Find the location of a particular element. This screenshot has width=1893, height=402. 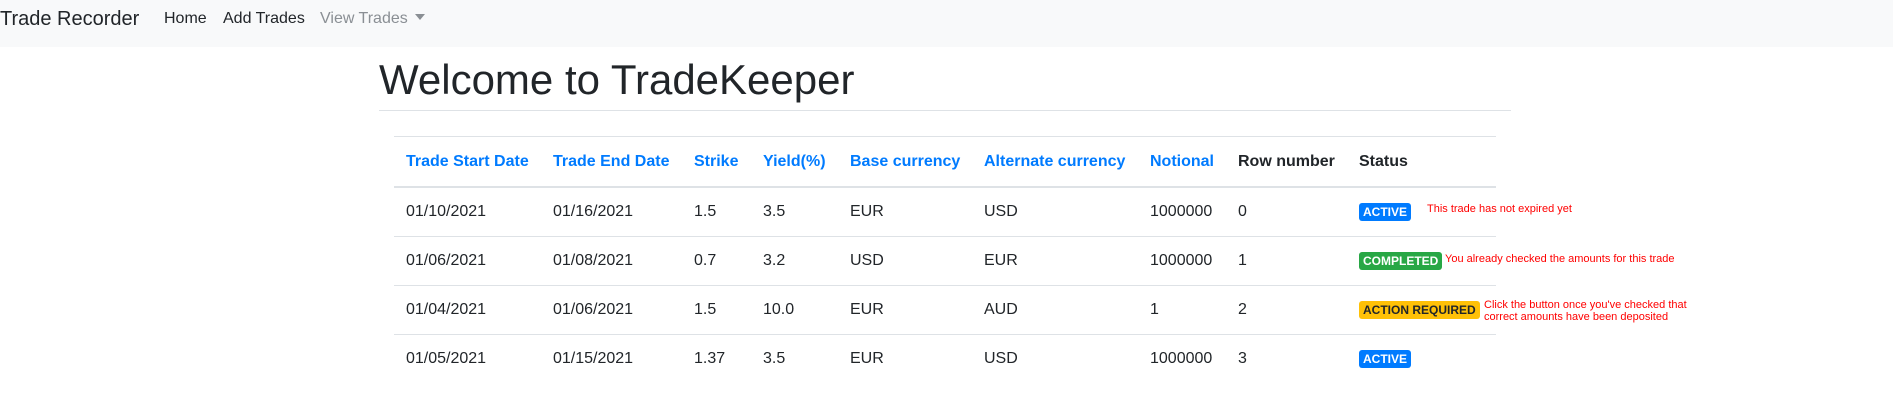

status-note: This trade has not expired yet is located at coordinates (1499, 209).